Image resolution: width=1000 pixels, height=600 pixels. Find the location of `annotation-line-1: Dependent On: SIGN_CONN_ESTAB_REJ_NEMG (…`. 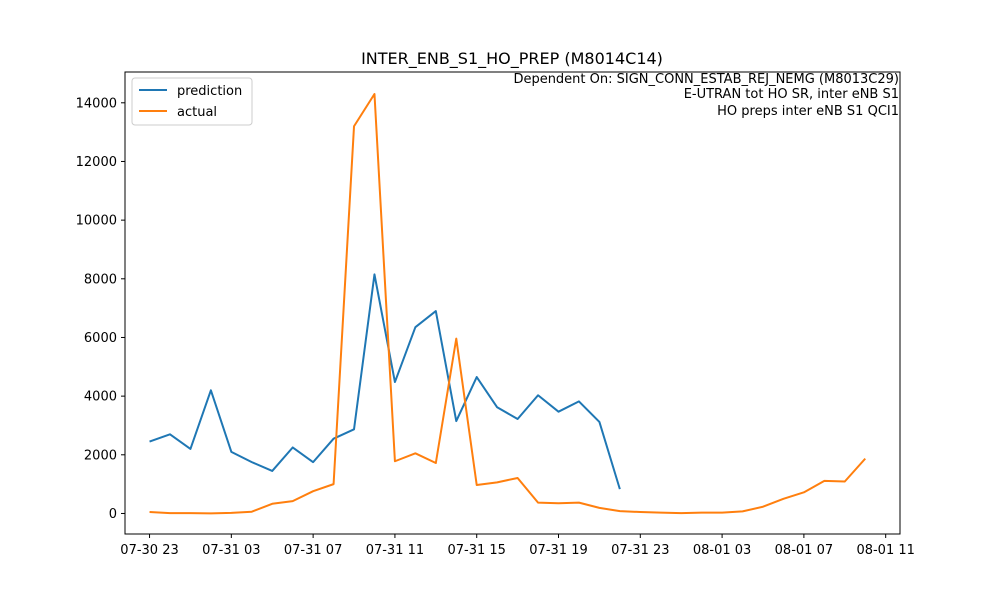

annotation-line-1: Dependent On: SIGN_CONN_ESTAB_REJ_NEMG (… is located at coordinates (706, 79).